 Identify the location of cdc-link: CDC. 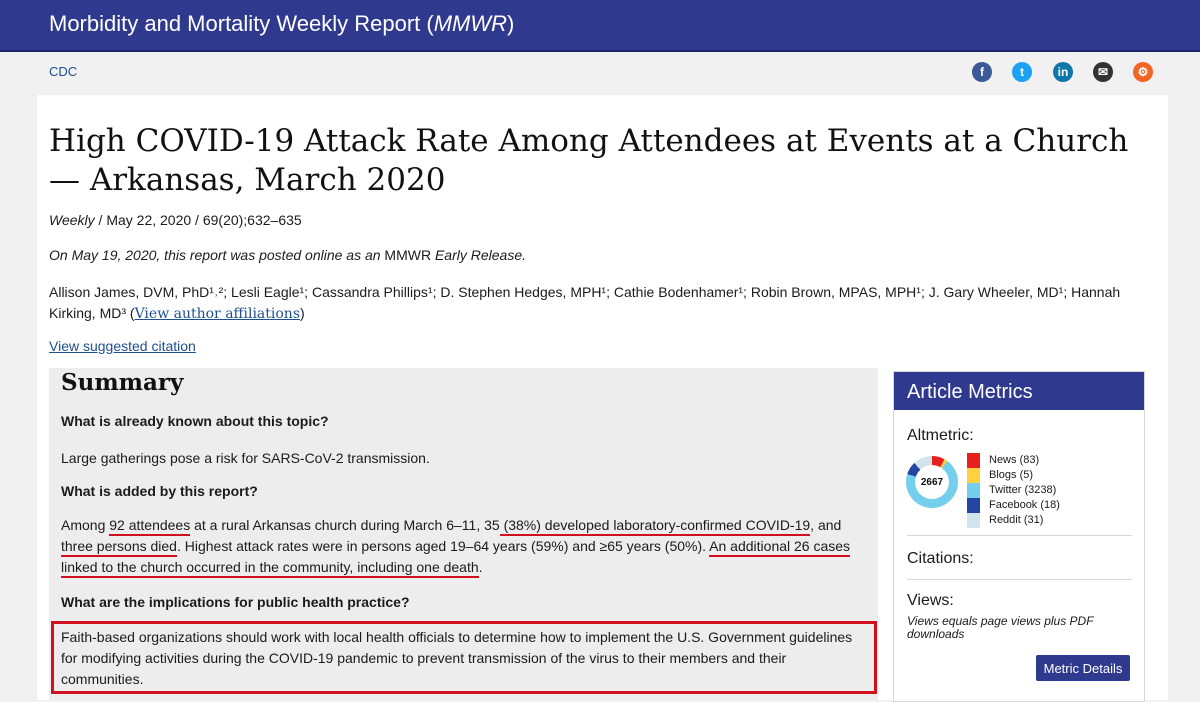
(63, 71).